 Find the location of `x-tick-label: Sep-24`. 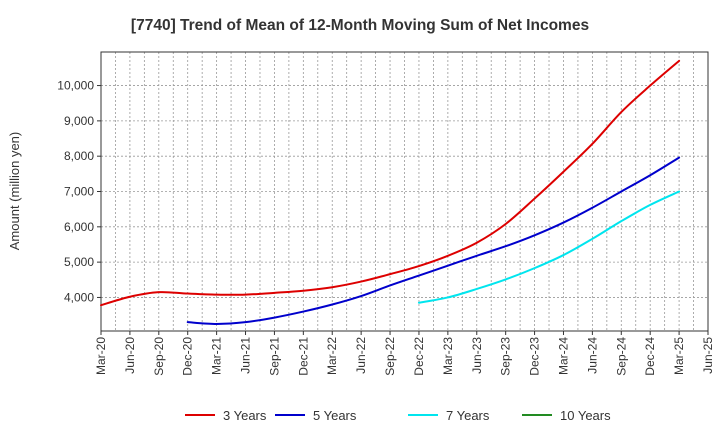

x-tick-label: Sep-24 is located at coordinates (621, 356).